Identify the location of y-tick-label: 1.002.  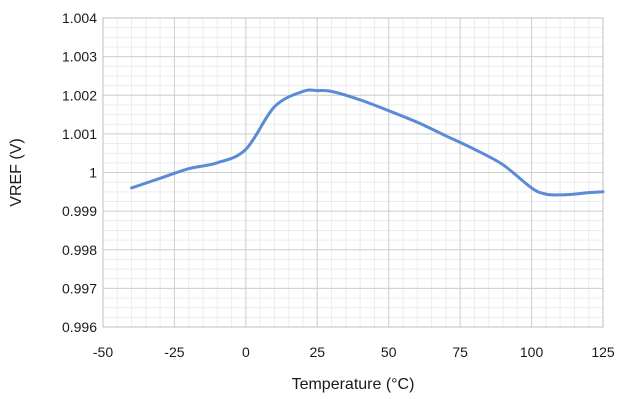
(79, 95).